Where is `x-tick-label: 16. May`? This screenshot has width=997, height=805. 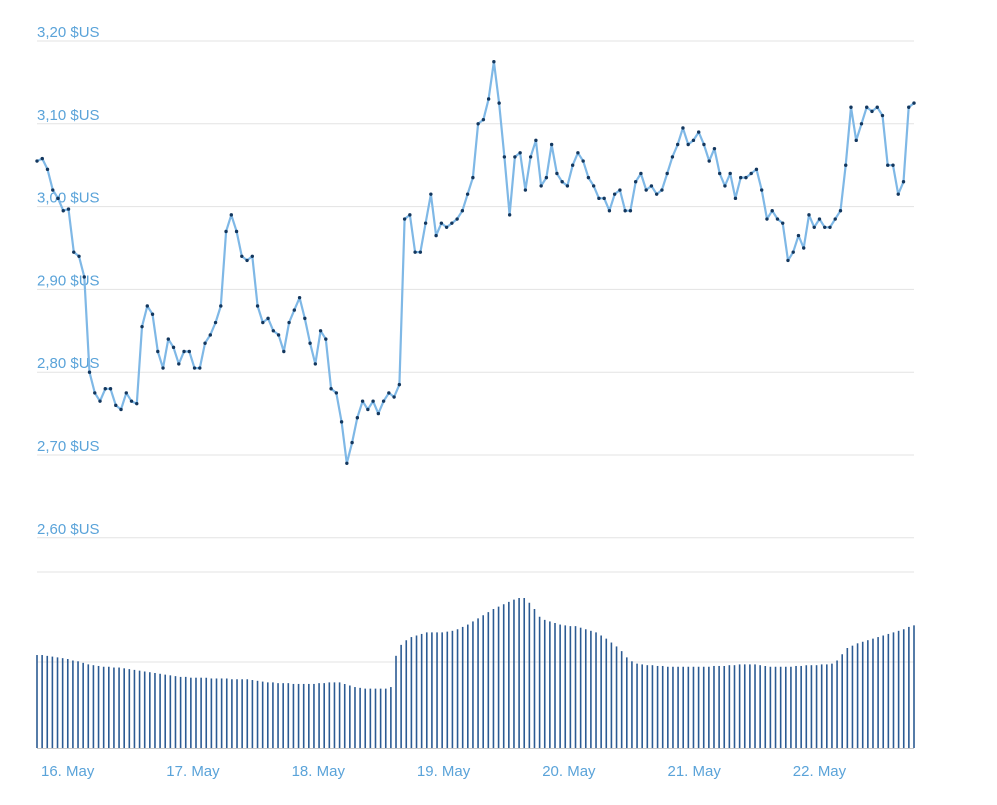 x-tick-label: 16. May is located at coordinates (68, 771).